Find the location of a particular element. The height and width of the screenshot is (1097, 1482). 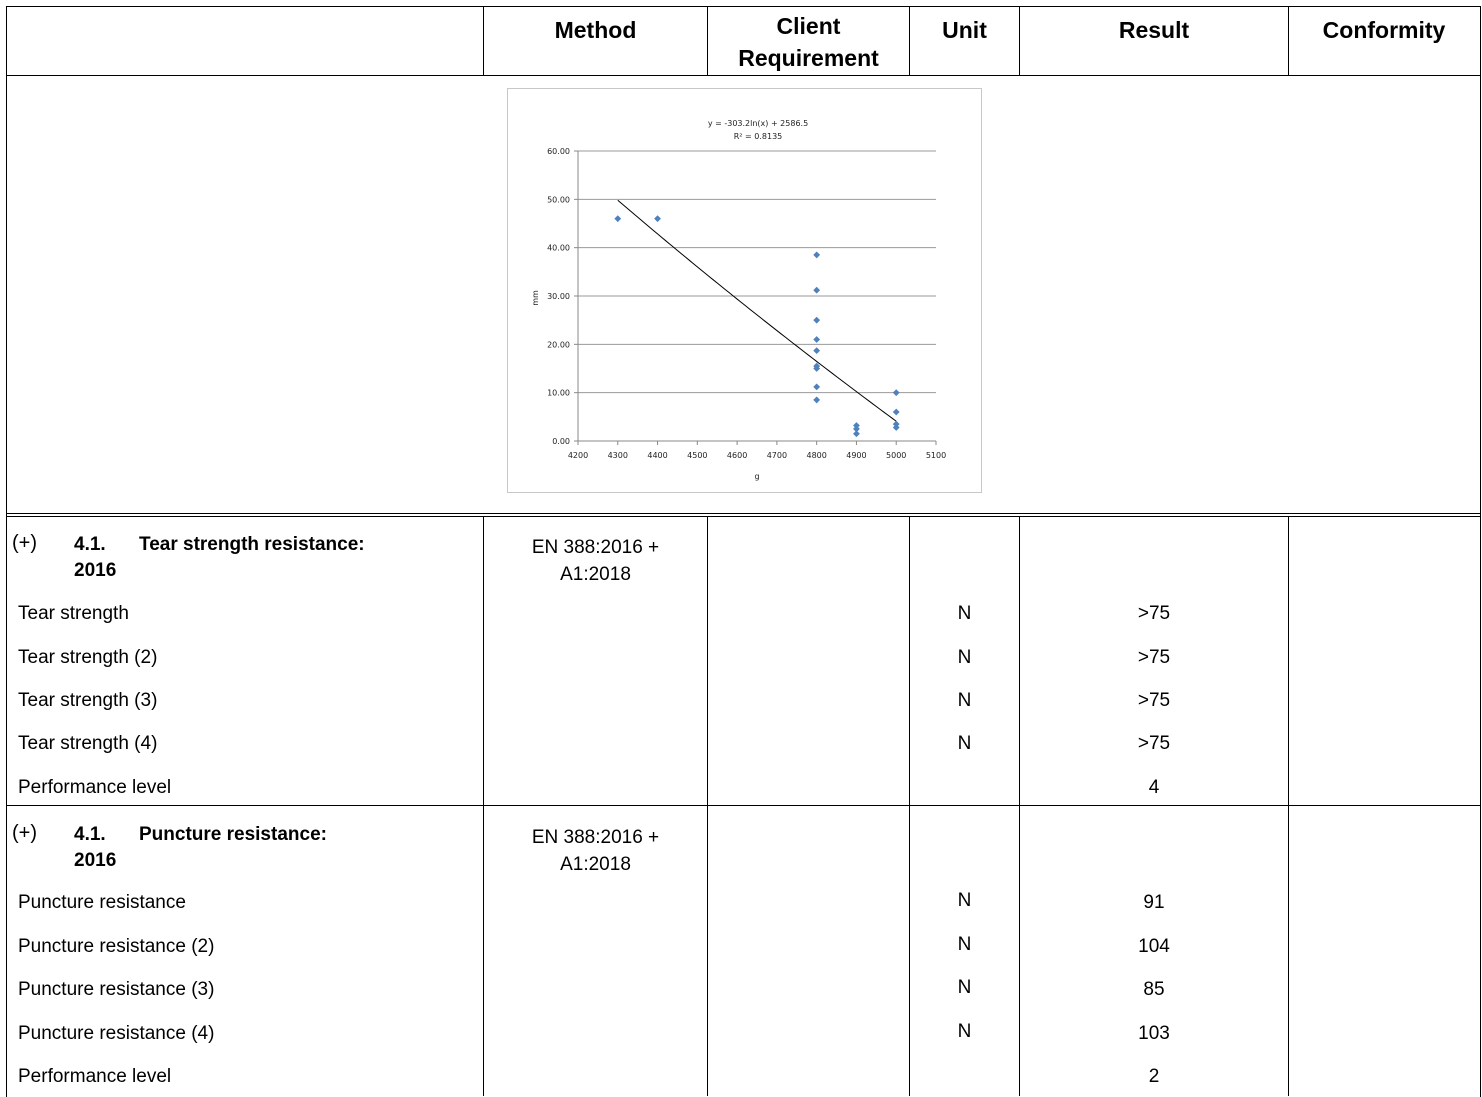

trendline-r-squared: R² = 0.8135 is located at coordinates (758, 136).